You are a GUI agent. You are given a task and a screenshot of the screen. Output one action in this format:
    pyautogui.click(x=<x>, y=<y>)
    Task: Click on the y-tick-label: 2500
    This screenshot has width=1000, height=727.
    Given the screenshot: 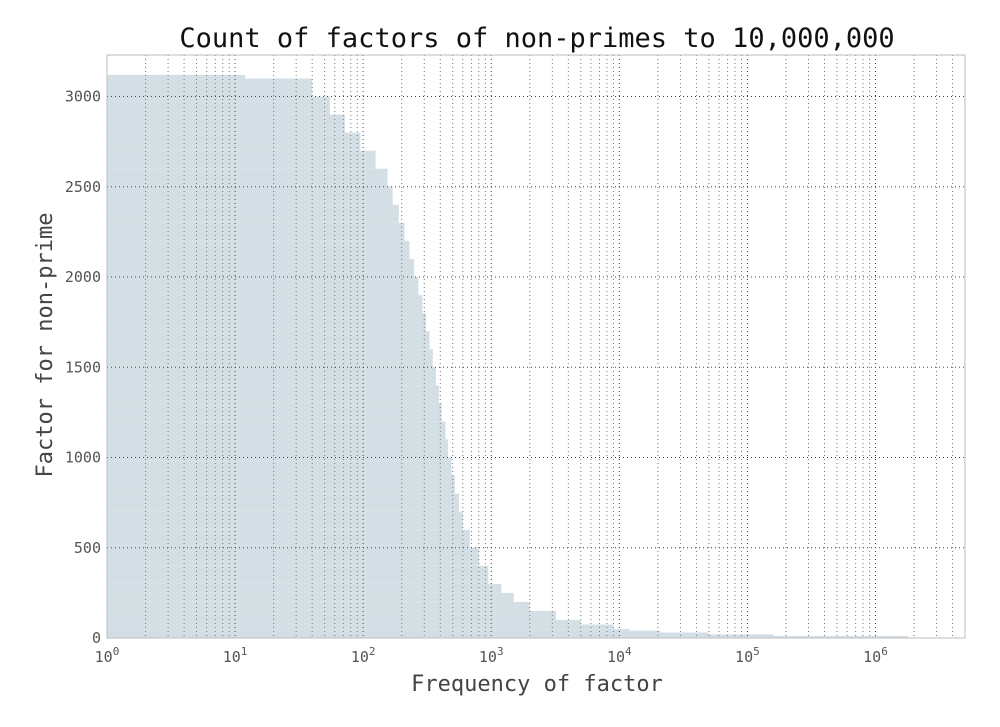 What is the action you would take?
    pyautogui.click(x=83, y=187)
    